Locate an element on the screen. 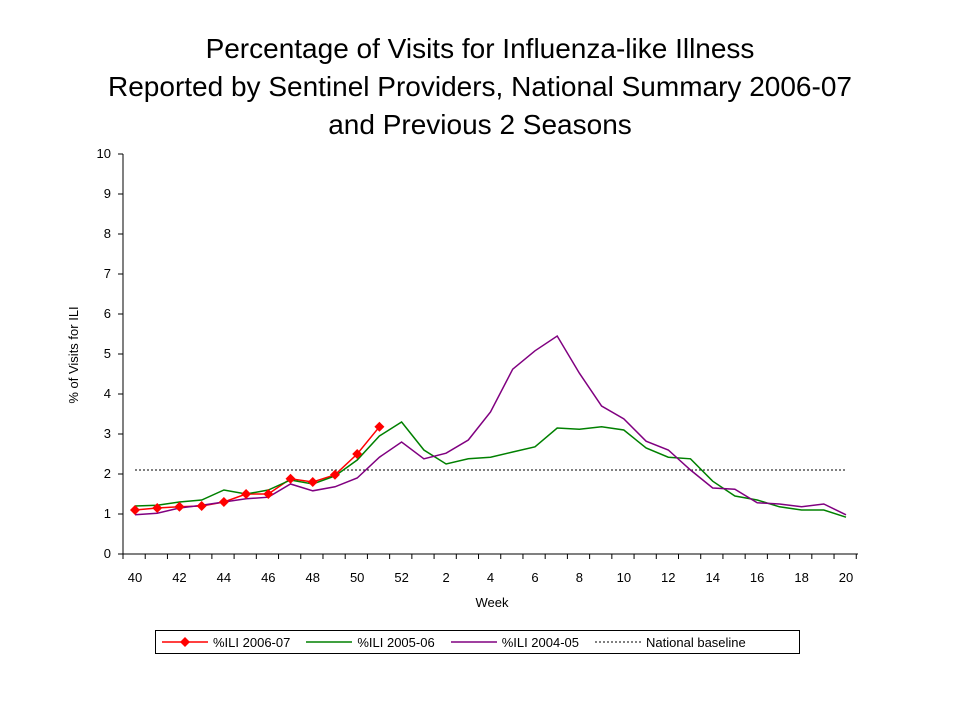  y-tick-label: 9 is located at coordinates (107, 193).